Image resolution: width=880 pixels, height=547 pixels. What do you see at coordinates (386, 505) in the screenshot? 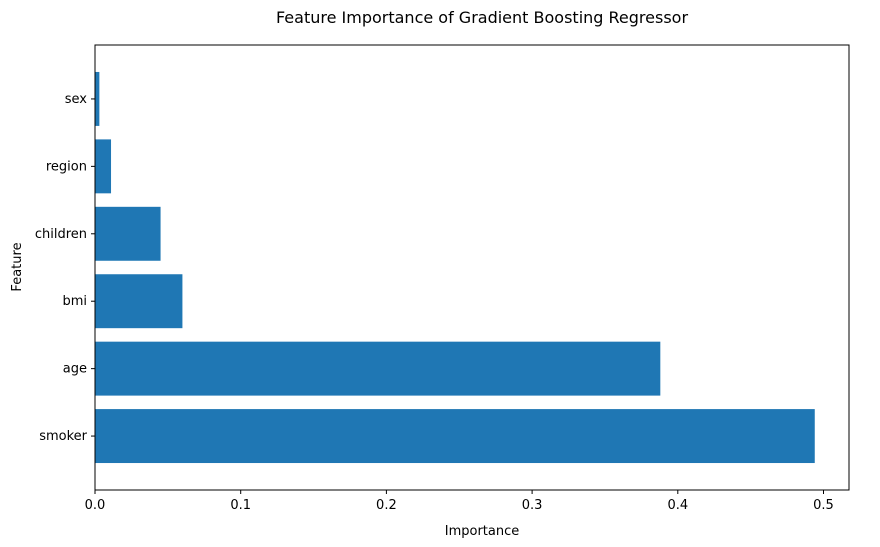
I see `x-tick-label: 0.2` at bounding box center [386, 505].